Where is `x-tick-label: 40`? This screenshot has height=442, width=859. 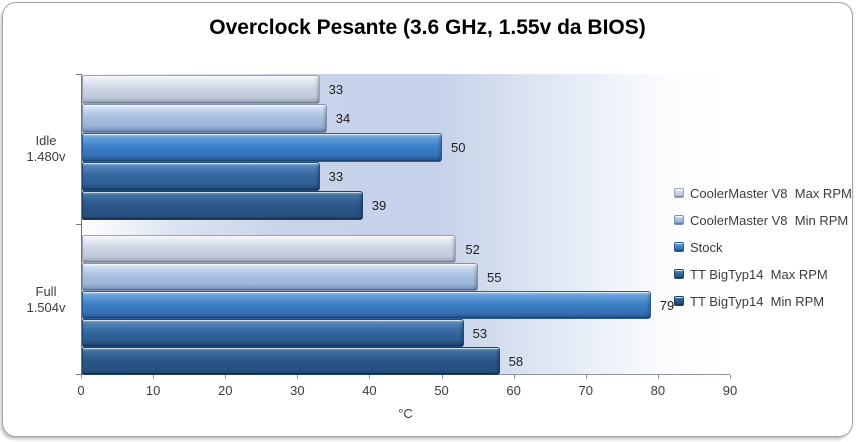
x-tick-label: 40 is located at coordinates (369, 390).